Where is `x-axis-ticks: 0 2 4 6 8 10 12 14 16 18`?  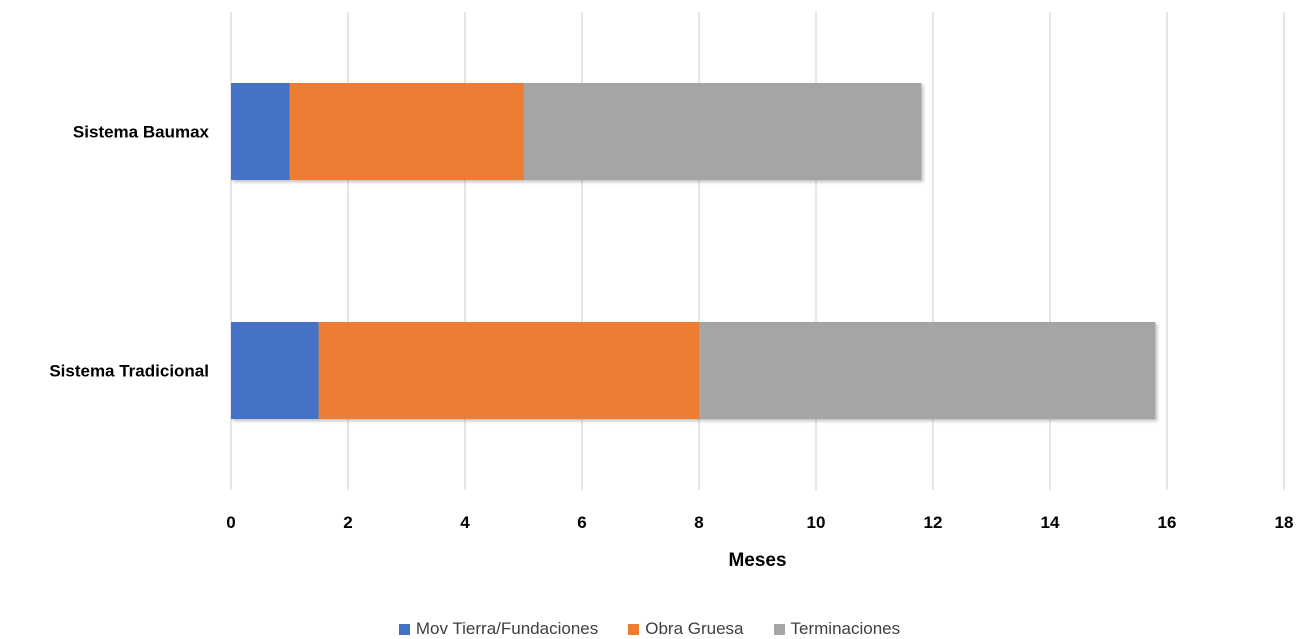 x-axis-ticks: 0 2 4 6 8 10 12 14 16 18 is located at coordinates (759, 522).